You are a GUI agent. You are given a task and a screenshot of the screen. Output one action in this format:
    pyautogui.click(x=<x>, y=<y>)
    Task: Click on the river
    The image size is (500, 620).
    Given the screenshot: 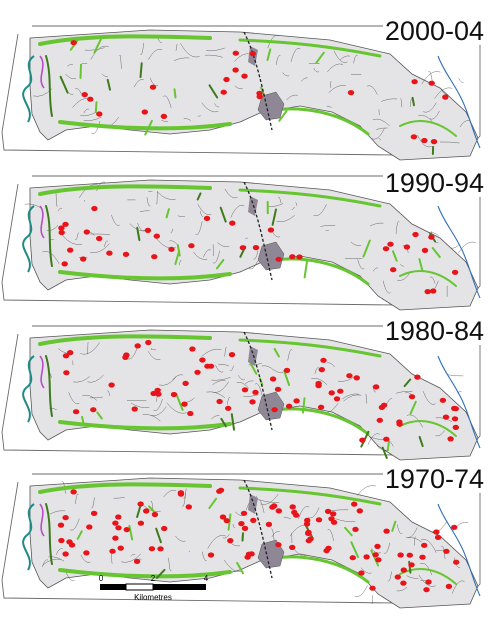 What is the action you would take?
    pyautogui.click(x=459, y=252)
    